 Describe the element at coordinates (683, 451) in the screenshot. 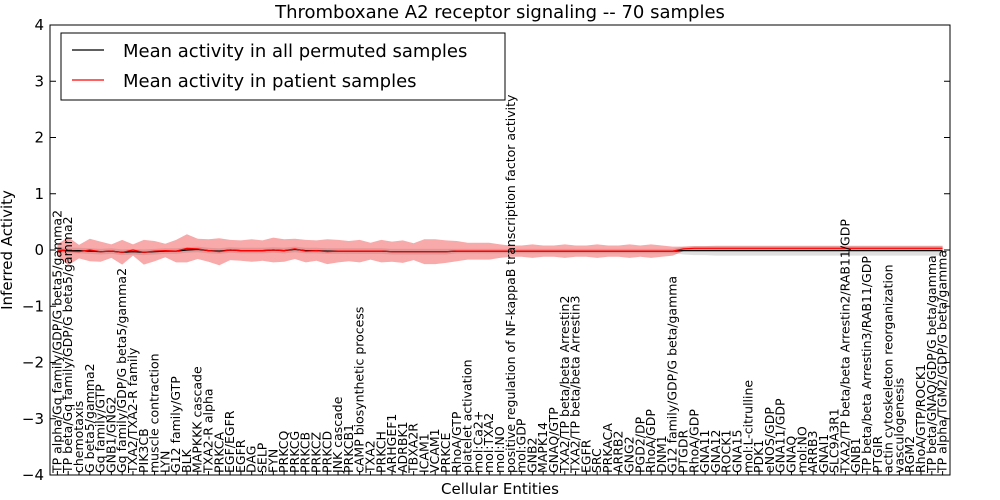

I see `x-tick-label: PTGDR` at that location.